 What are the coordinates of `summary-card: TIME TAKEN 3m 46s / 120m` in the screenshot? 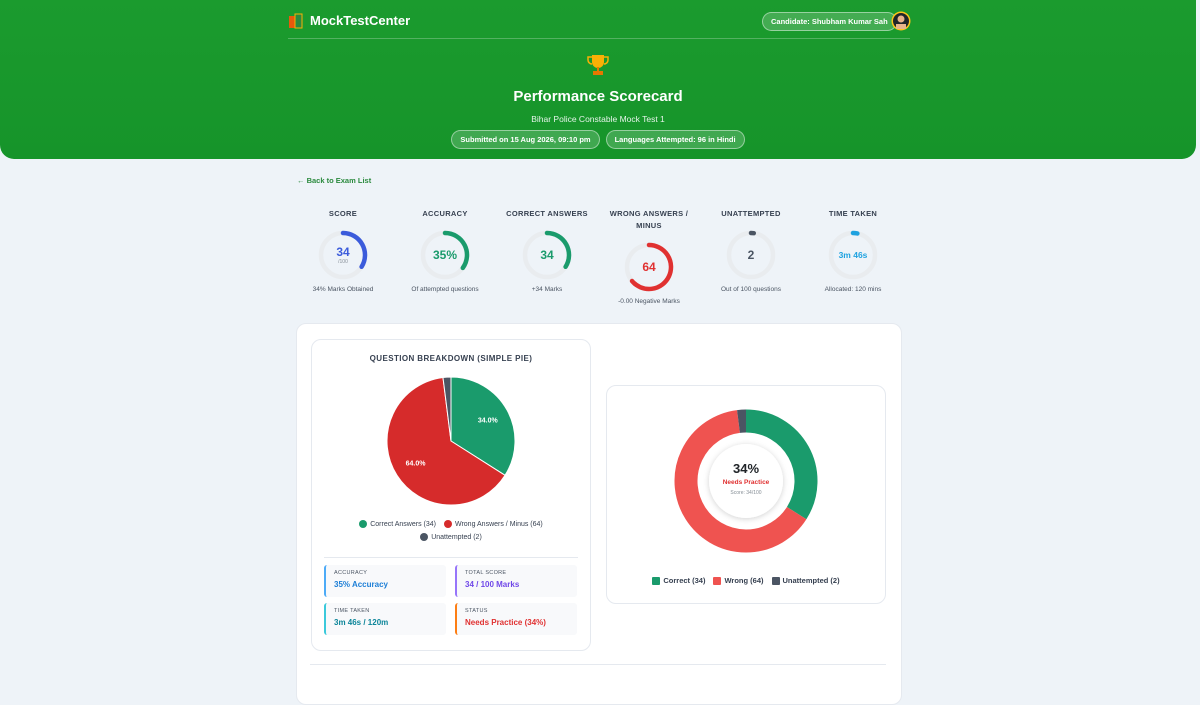 It's located at (385, 619).